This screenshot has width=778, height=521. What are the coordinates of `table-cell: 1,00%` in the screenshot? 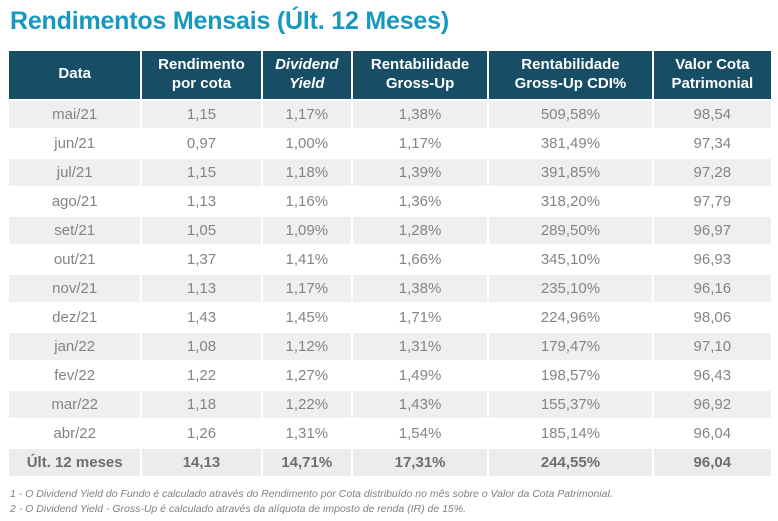 It's located at (306, 143).